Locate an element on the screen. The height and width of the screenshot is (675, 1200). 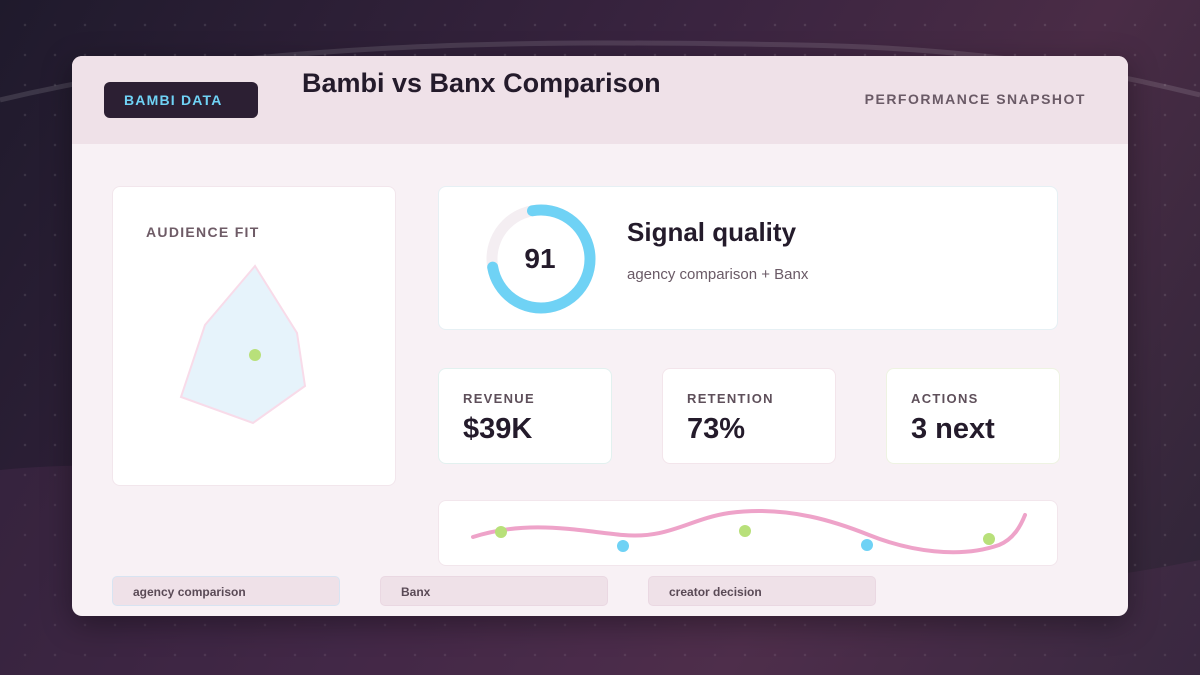
audience-fit-panel: AUDIENCE FIT is located at coordinates (254, 336).